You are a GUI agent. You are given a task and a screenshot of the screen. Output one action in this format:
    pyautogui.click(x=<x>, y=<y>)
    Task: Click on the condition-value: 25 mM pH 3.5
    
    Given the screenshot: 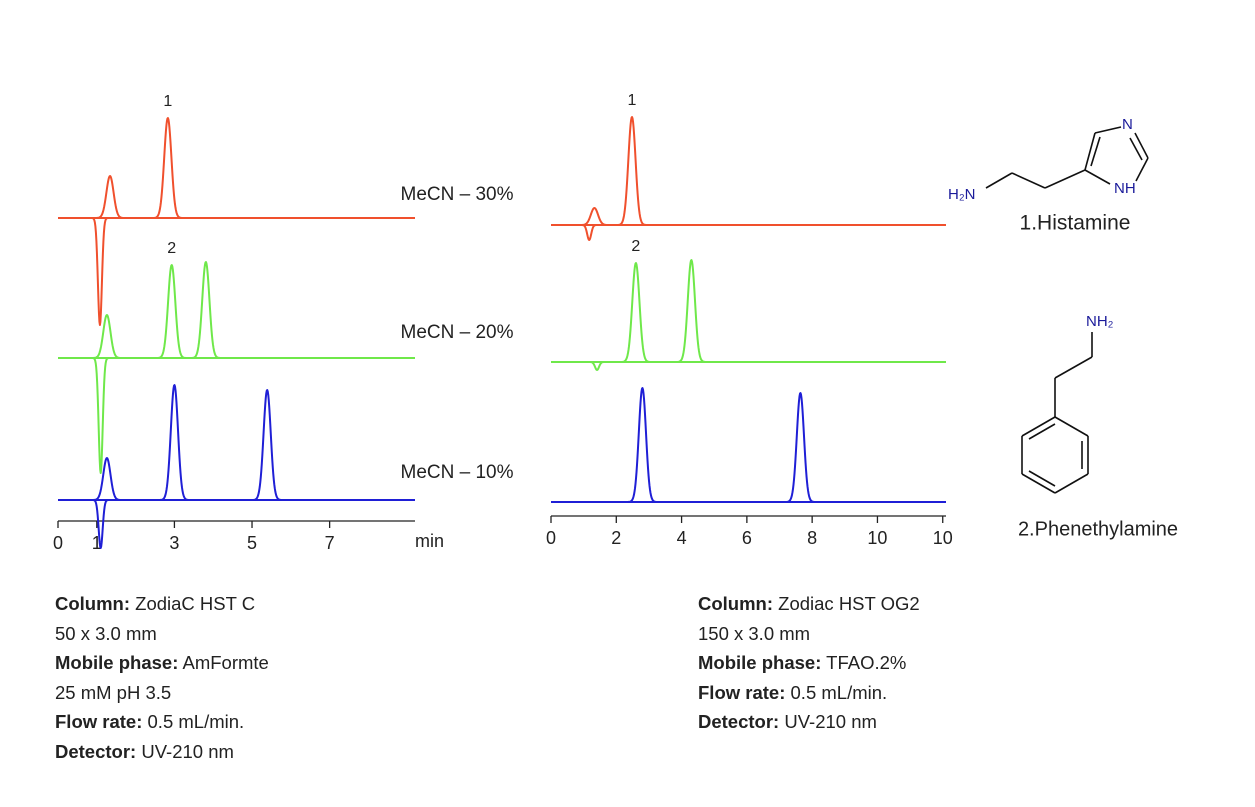 What is the action you would take?
    pyautogui.click(x=113, y=692)
    